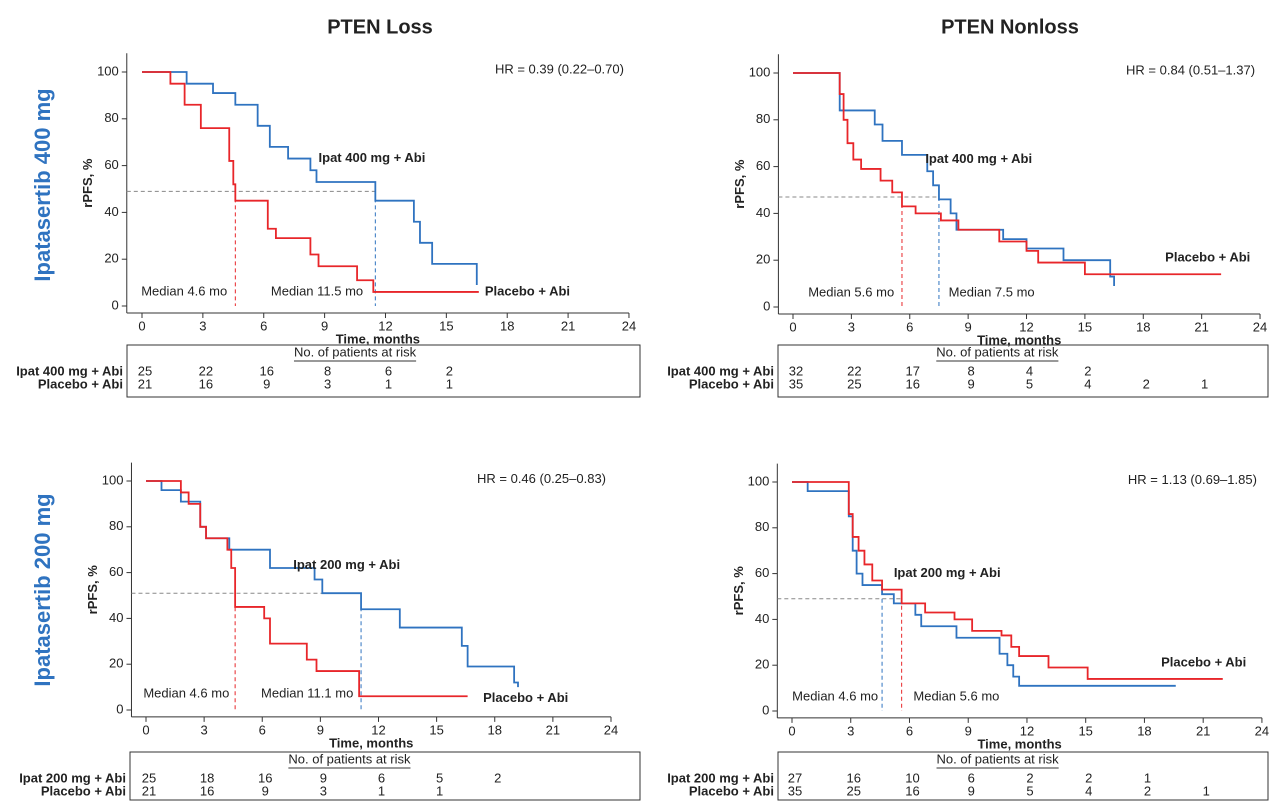 This screenshot has height=801, width=1274. What do you see at coordinates (541, 478) in the screenshot?
I see `hazard-ratio: HR = 0.46 (0.25–0.83)` at bounding box center [541, 478].